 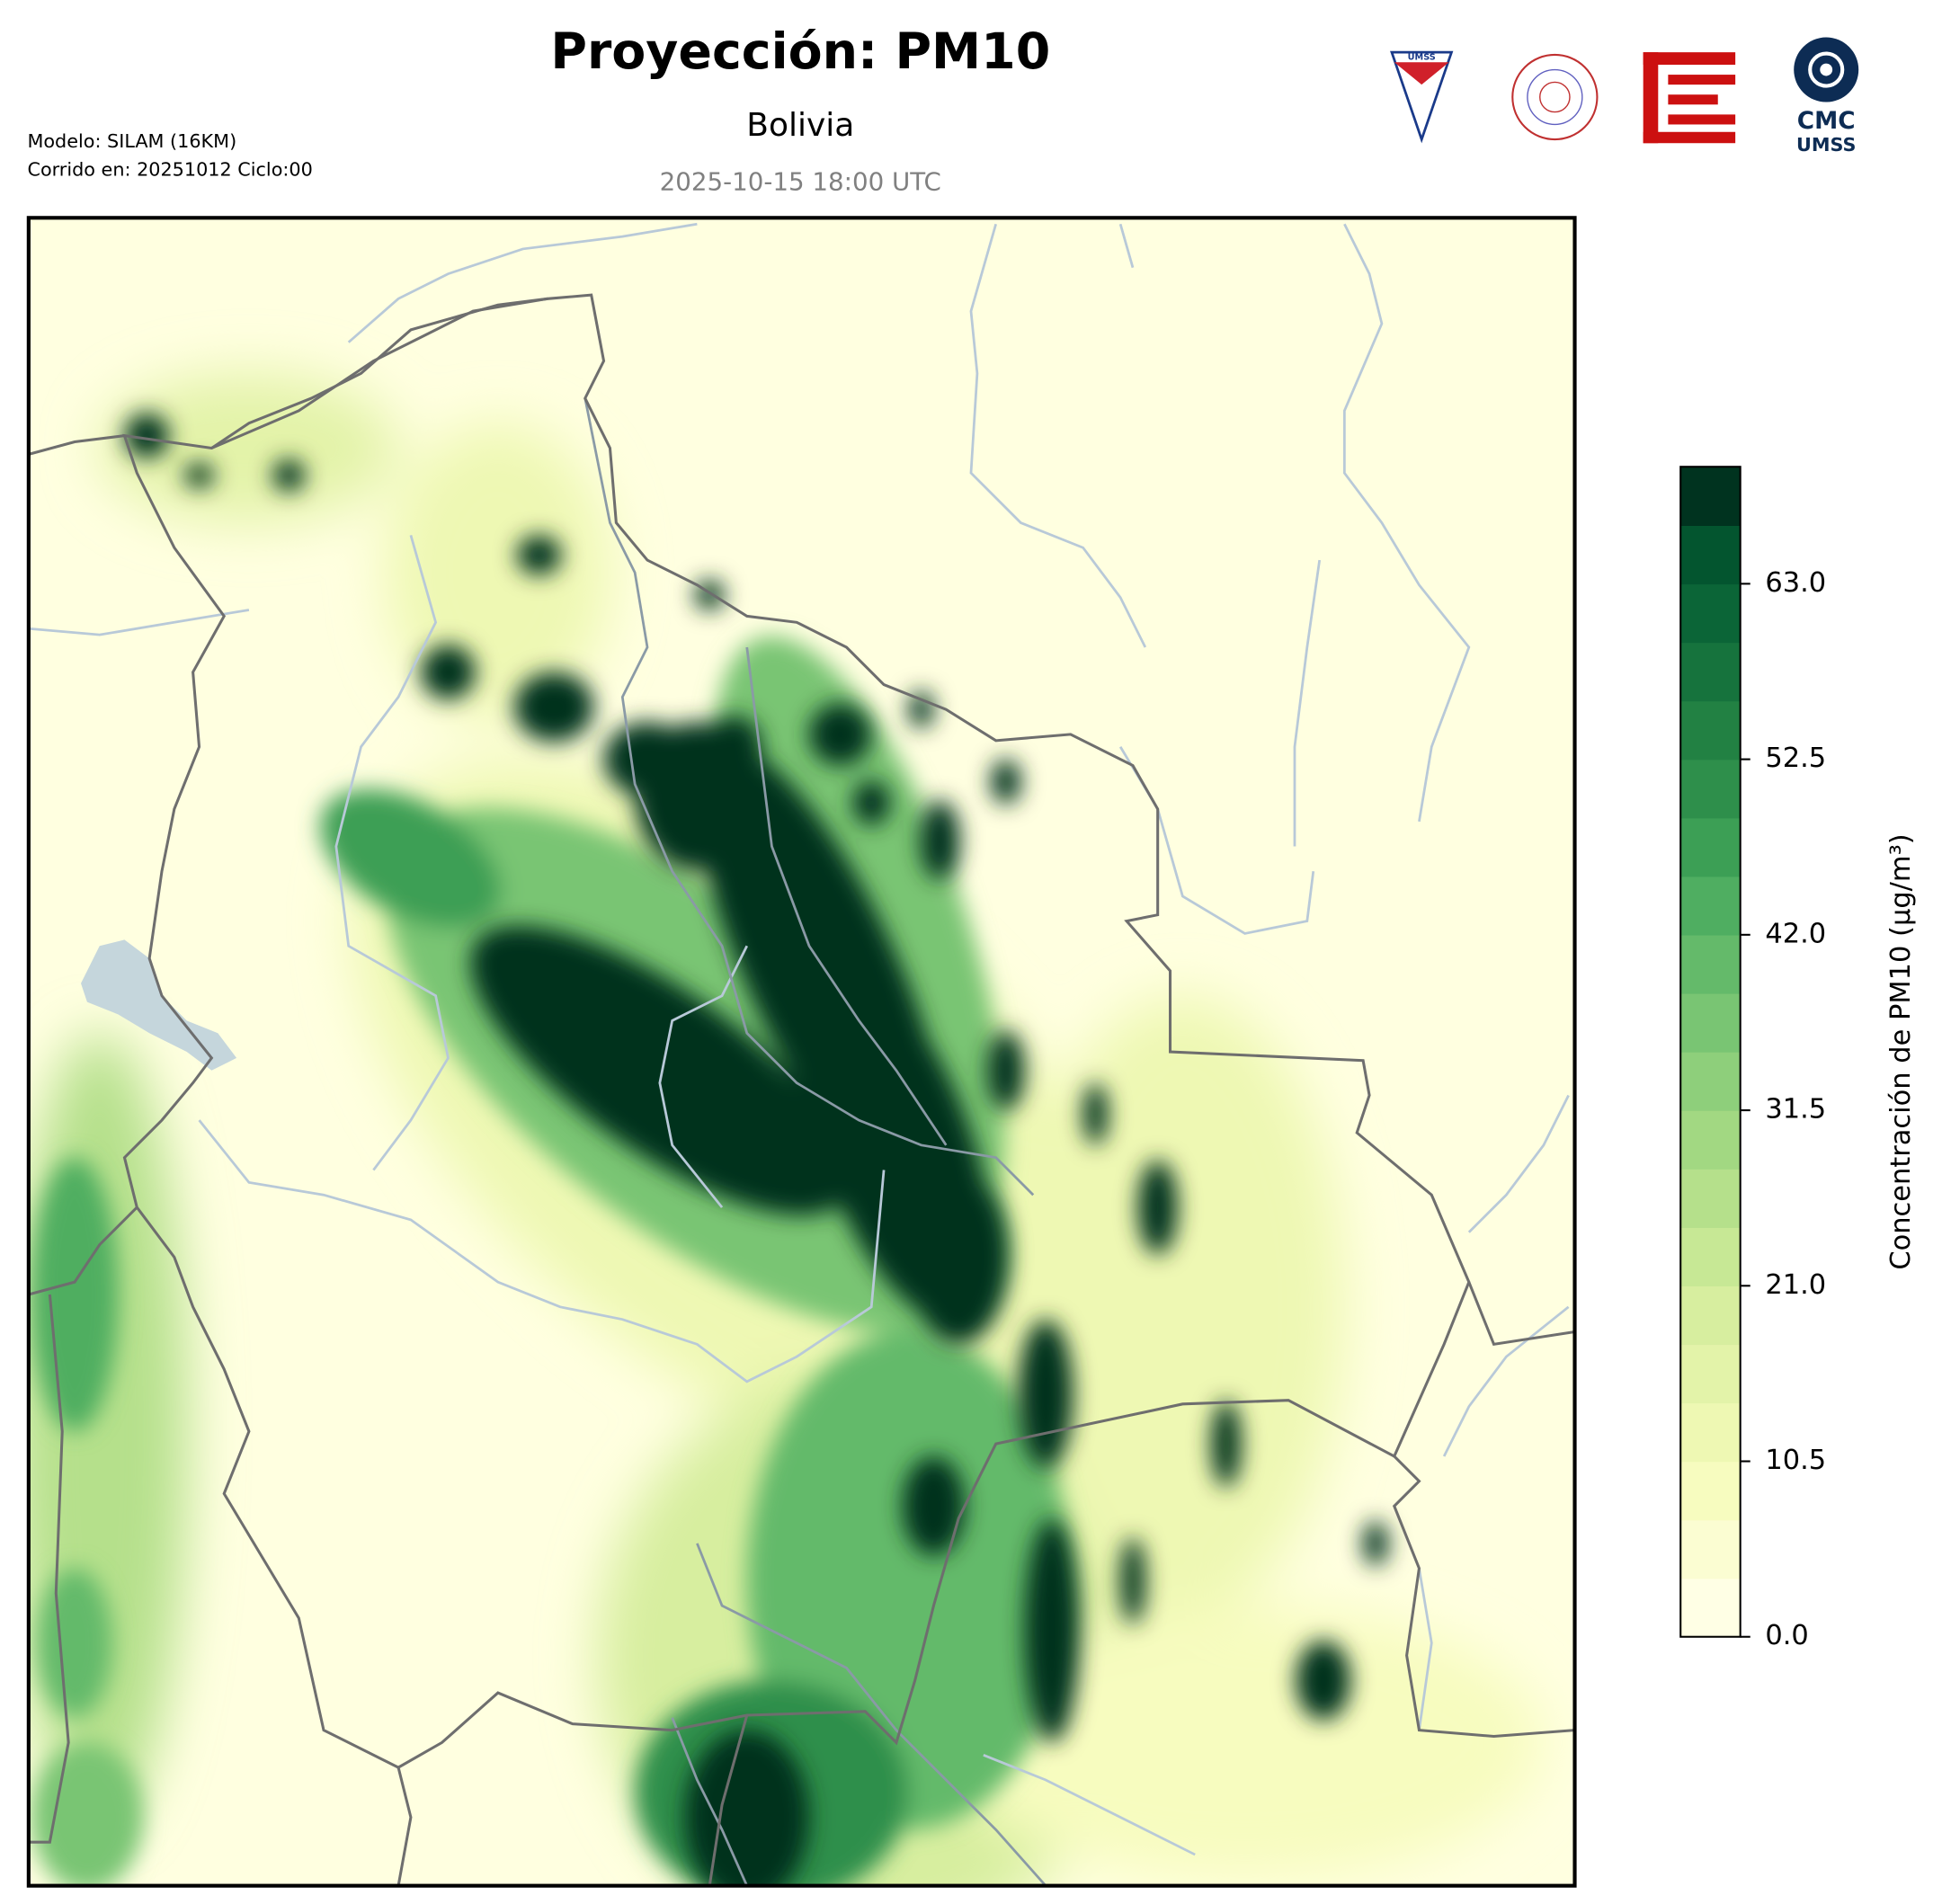 I want to click on subtitle: Bolivia, so click(x=800, y=125).